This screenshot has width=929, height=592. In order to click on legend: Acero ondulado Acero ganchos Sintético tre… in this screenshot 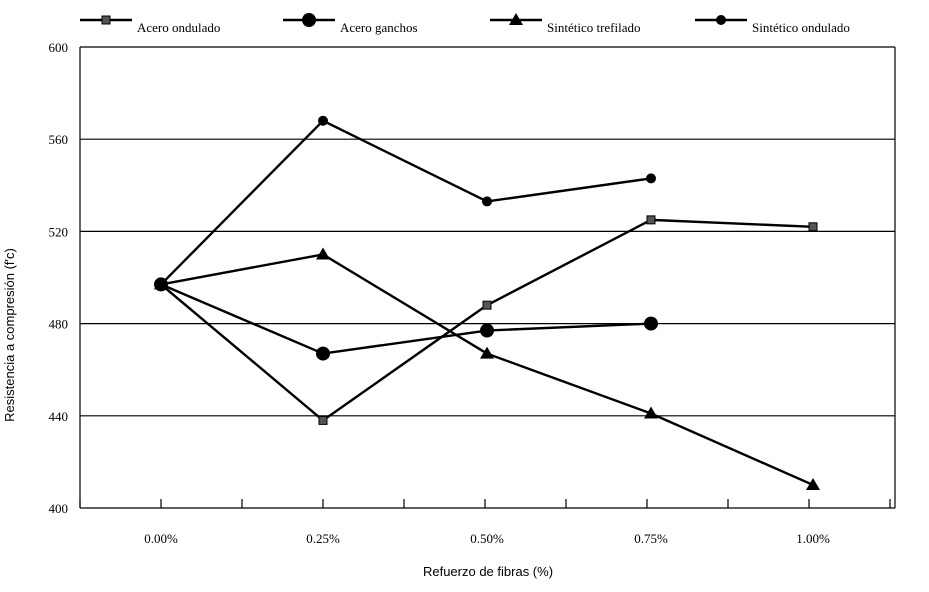, I will do `click(465, 24)`.